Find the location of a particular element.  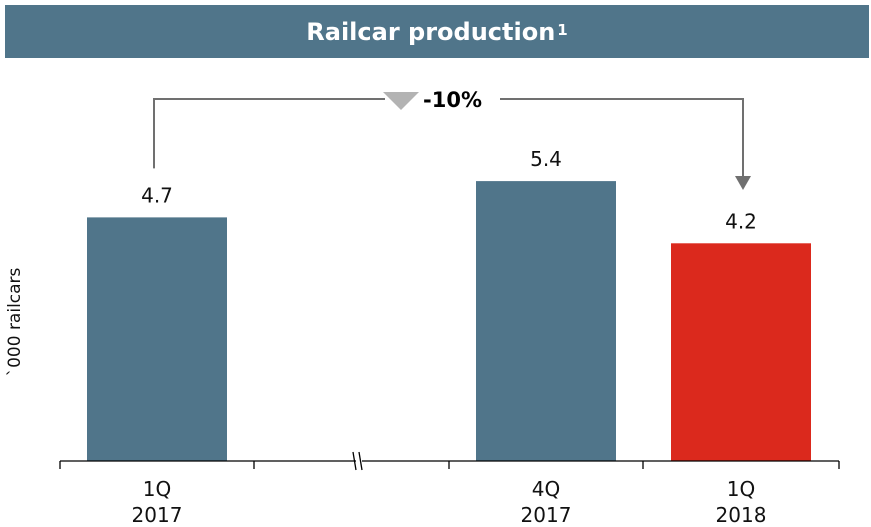

value-label-0: 4.7 is located at coordinates (157, 195).